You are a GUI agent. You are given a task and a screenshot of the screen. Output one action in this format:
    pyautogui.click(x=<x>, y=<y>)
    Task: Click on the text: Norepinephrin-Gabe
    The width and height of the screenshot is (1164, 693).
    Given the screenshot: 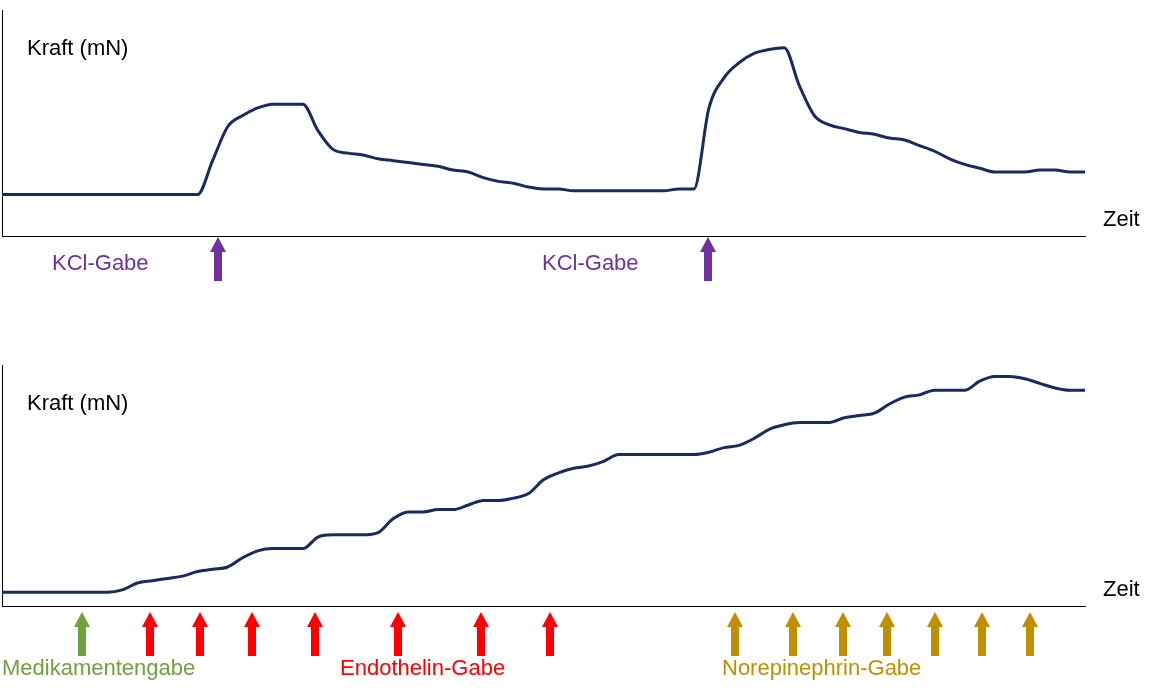 What is the action you would take?
    pyautogui.click(x=822, y=668)
    